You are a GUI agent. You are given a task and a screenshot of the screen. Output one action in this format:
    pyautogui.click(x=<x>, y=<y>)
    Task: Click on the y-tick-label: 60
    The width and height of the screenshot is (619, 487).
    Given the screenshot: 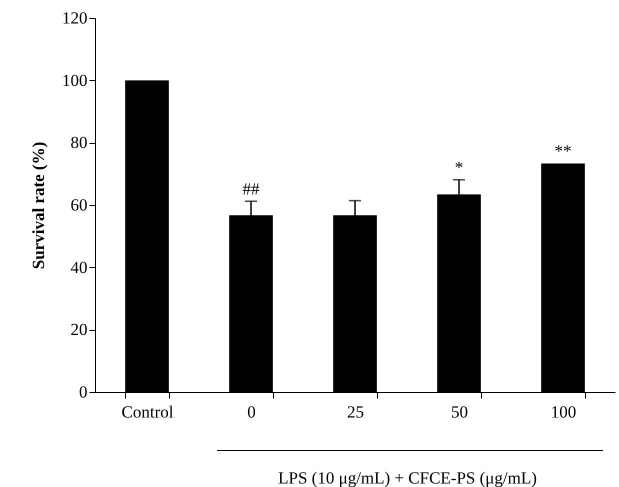 What is the action you would take?
    pyautogui.click(x=79, y=205)
    